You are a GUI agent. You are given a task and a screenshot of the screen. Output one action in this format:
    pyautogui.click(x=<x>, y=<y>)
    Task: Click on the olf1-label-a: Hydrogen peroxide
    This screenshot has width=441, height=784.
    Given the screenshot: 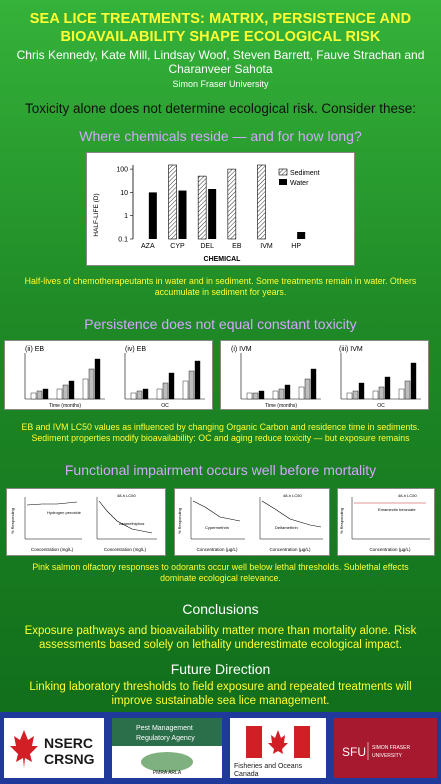 What is the action you would take?
    pyautogui.click(x=64, y=512)
    